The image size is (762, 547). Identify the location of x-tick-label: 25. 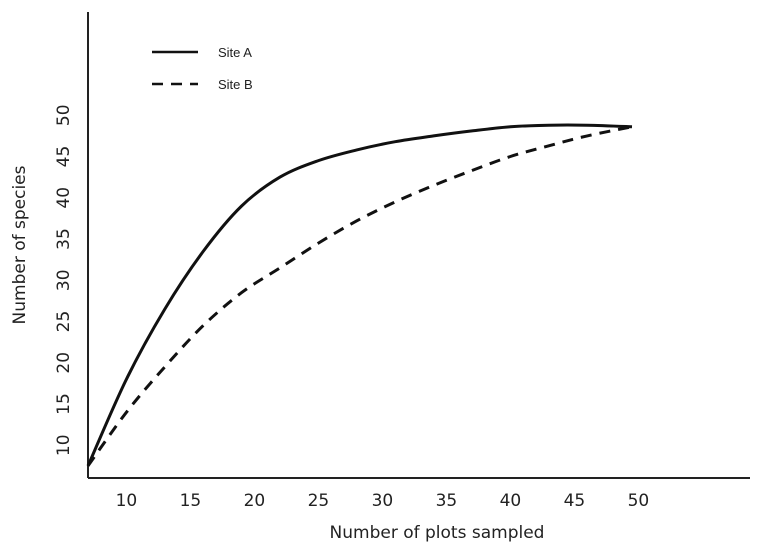
(319, 501).